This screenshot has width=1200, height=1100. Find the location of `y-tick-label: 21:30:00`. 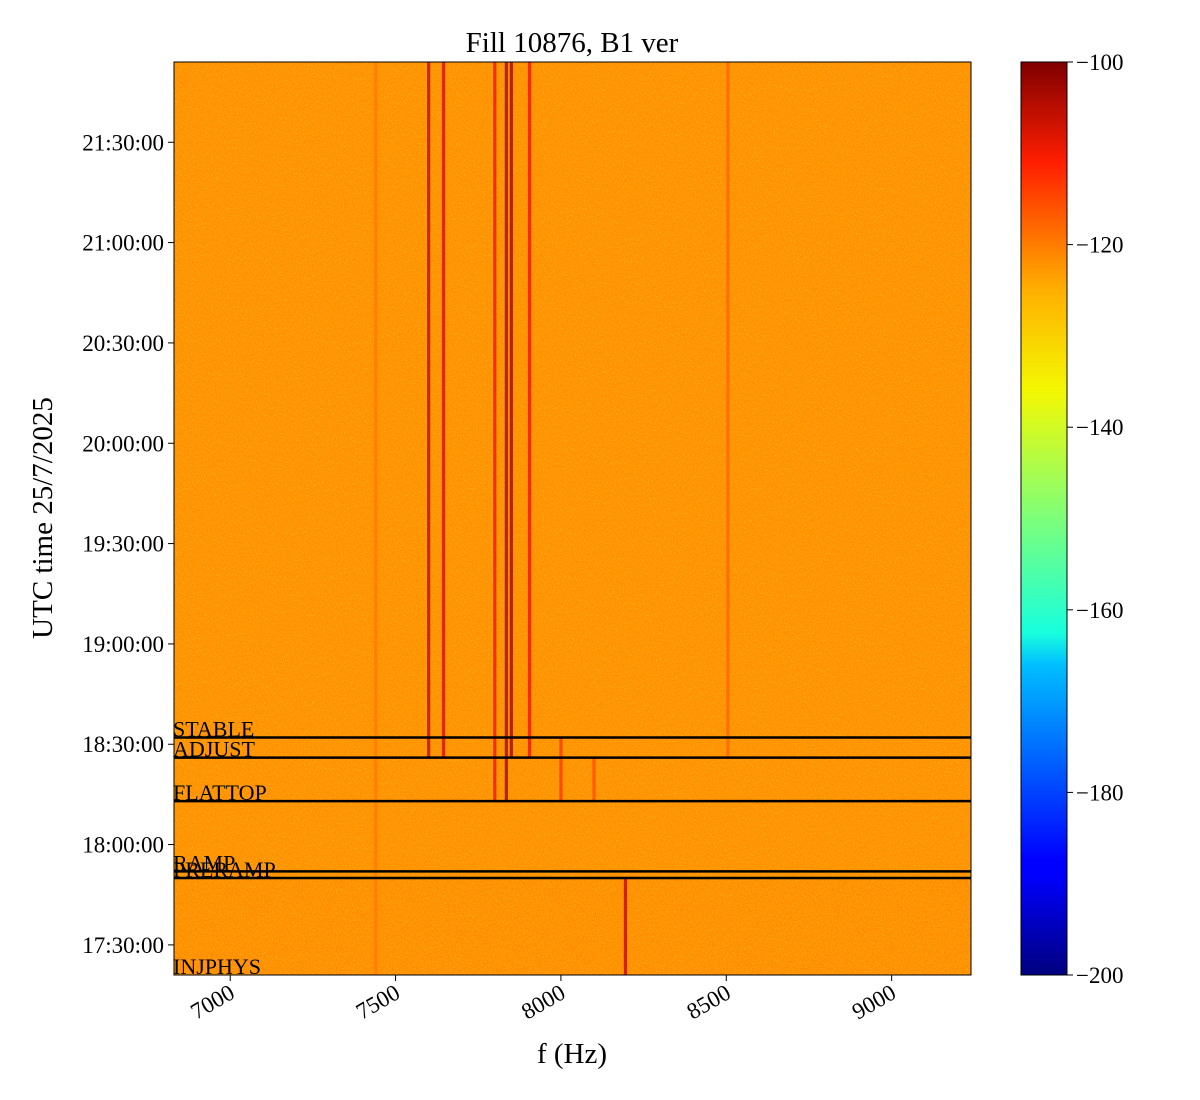

y-tick-label: 21:30:00 is located at coordinates (123, 142).